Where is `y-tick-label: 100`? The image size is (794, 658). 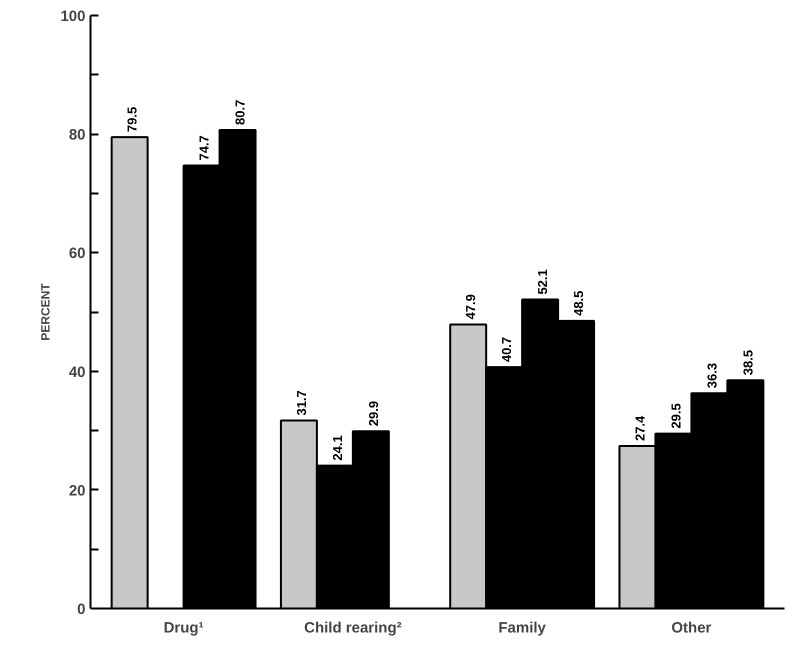
y-tick-label: 100 is located at coordinates (73, 16).